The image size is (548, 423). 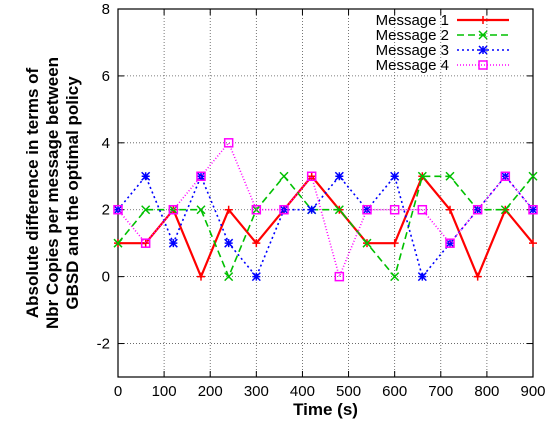 I want to click on y-axis-title-line: GBSD and the optimal policy, so click(x=72, y=193).